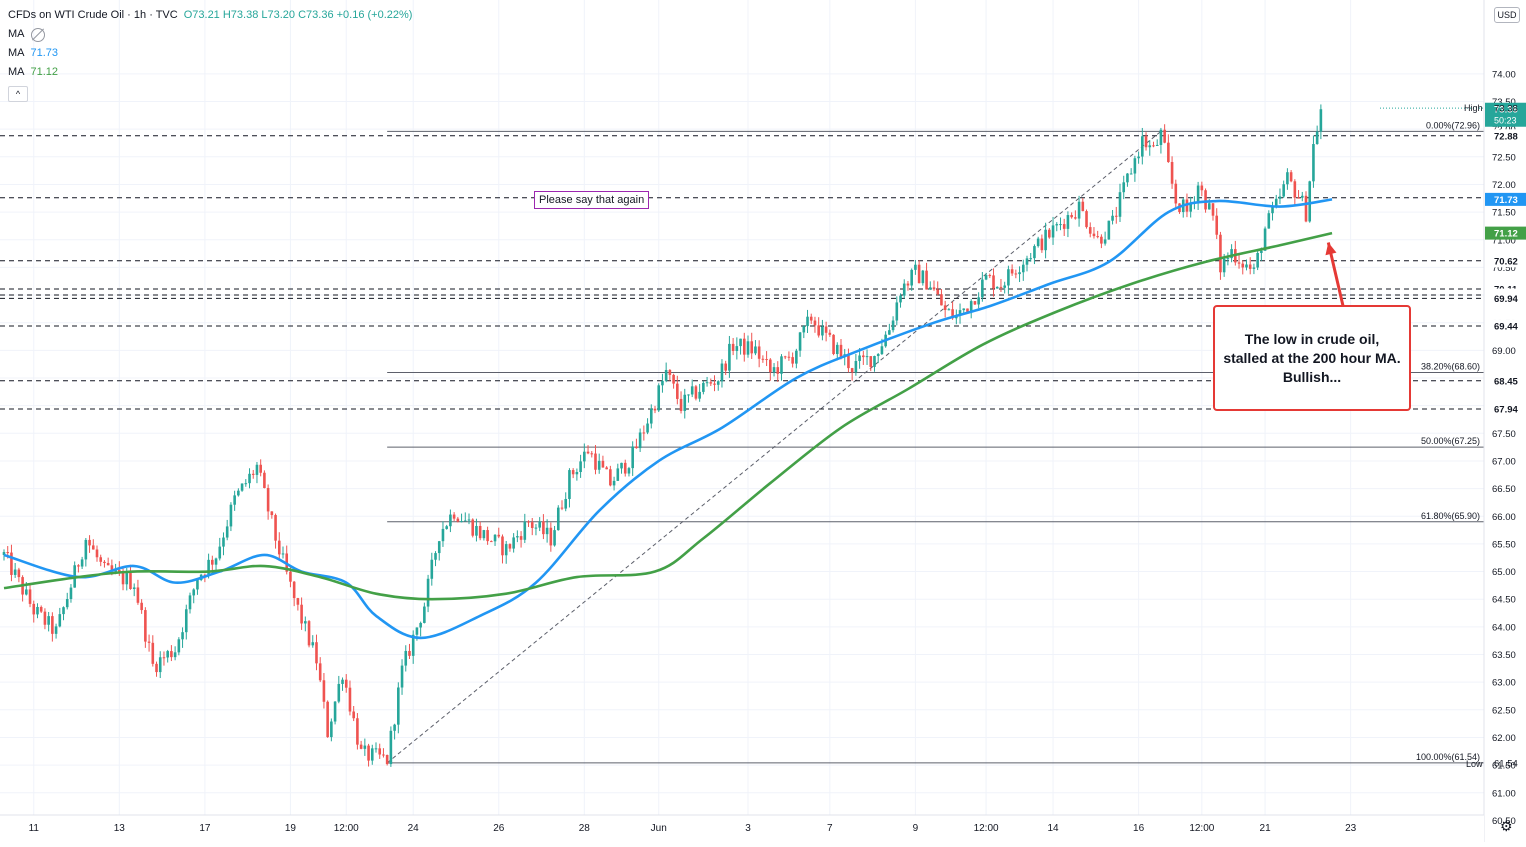 Image resolution: width=1526 pixels, height=847 pixels. Describe the element at coordinates (1506, 826) in the screenshot. I see `gear-icon: ⚙` at that location.